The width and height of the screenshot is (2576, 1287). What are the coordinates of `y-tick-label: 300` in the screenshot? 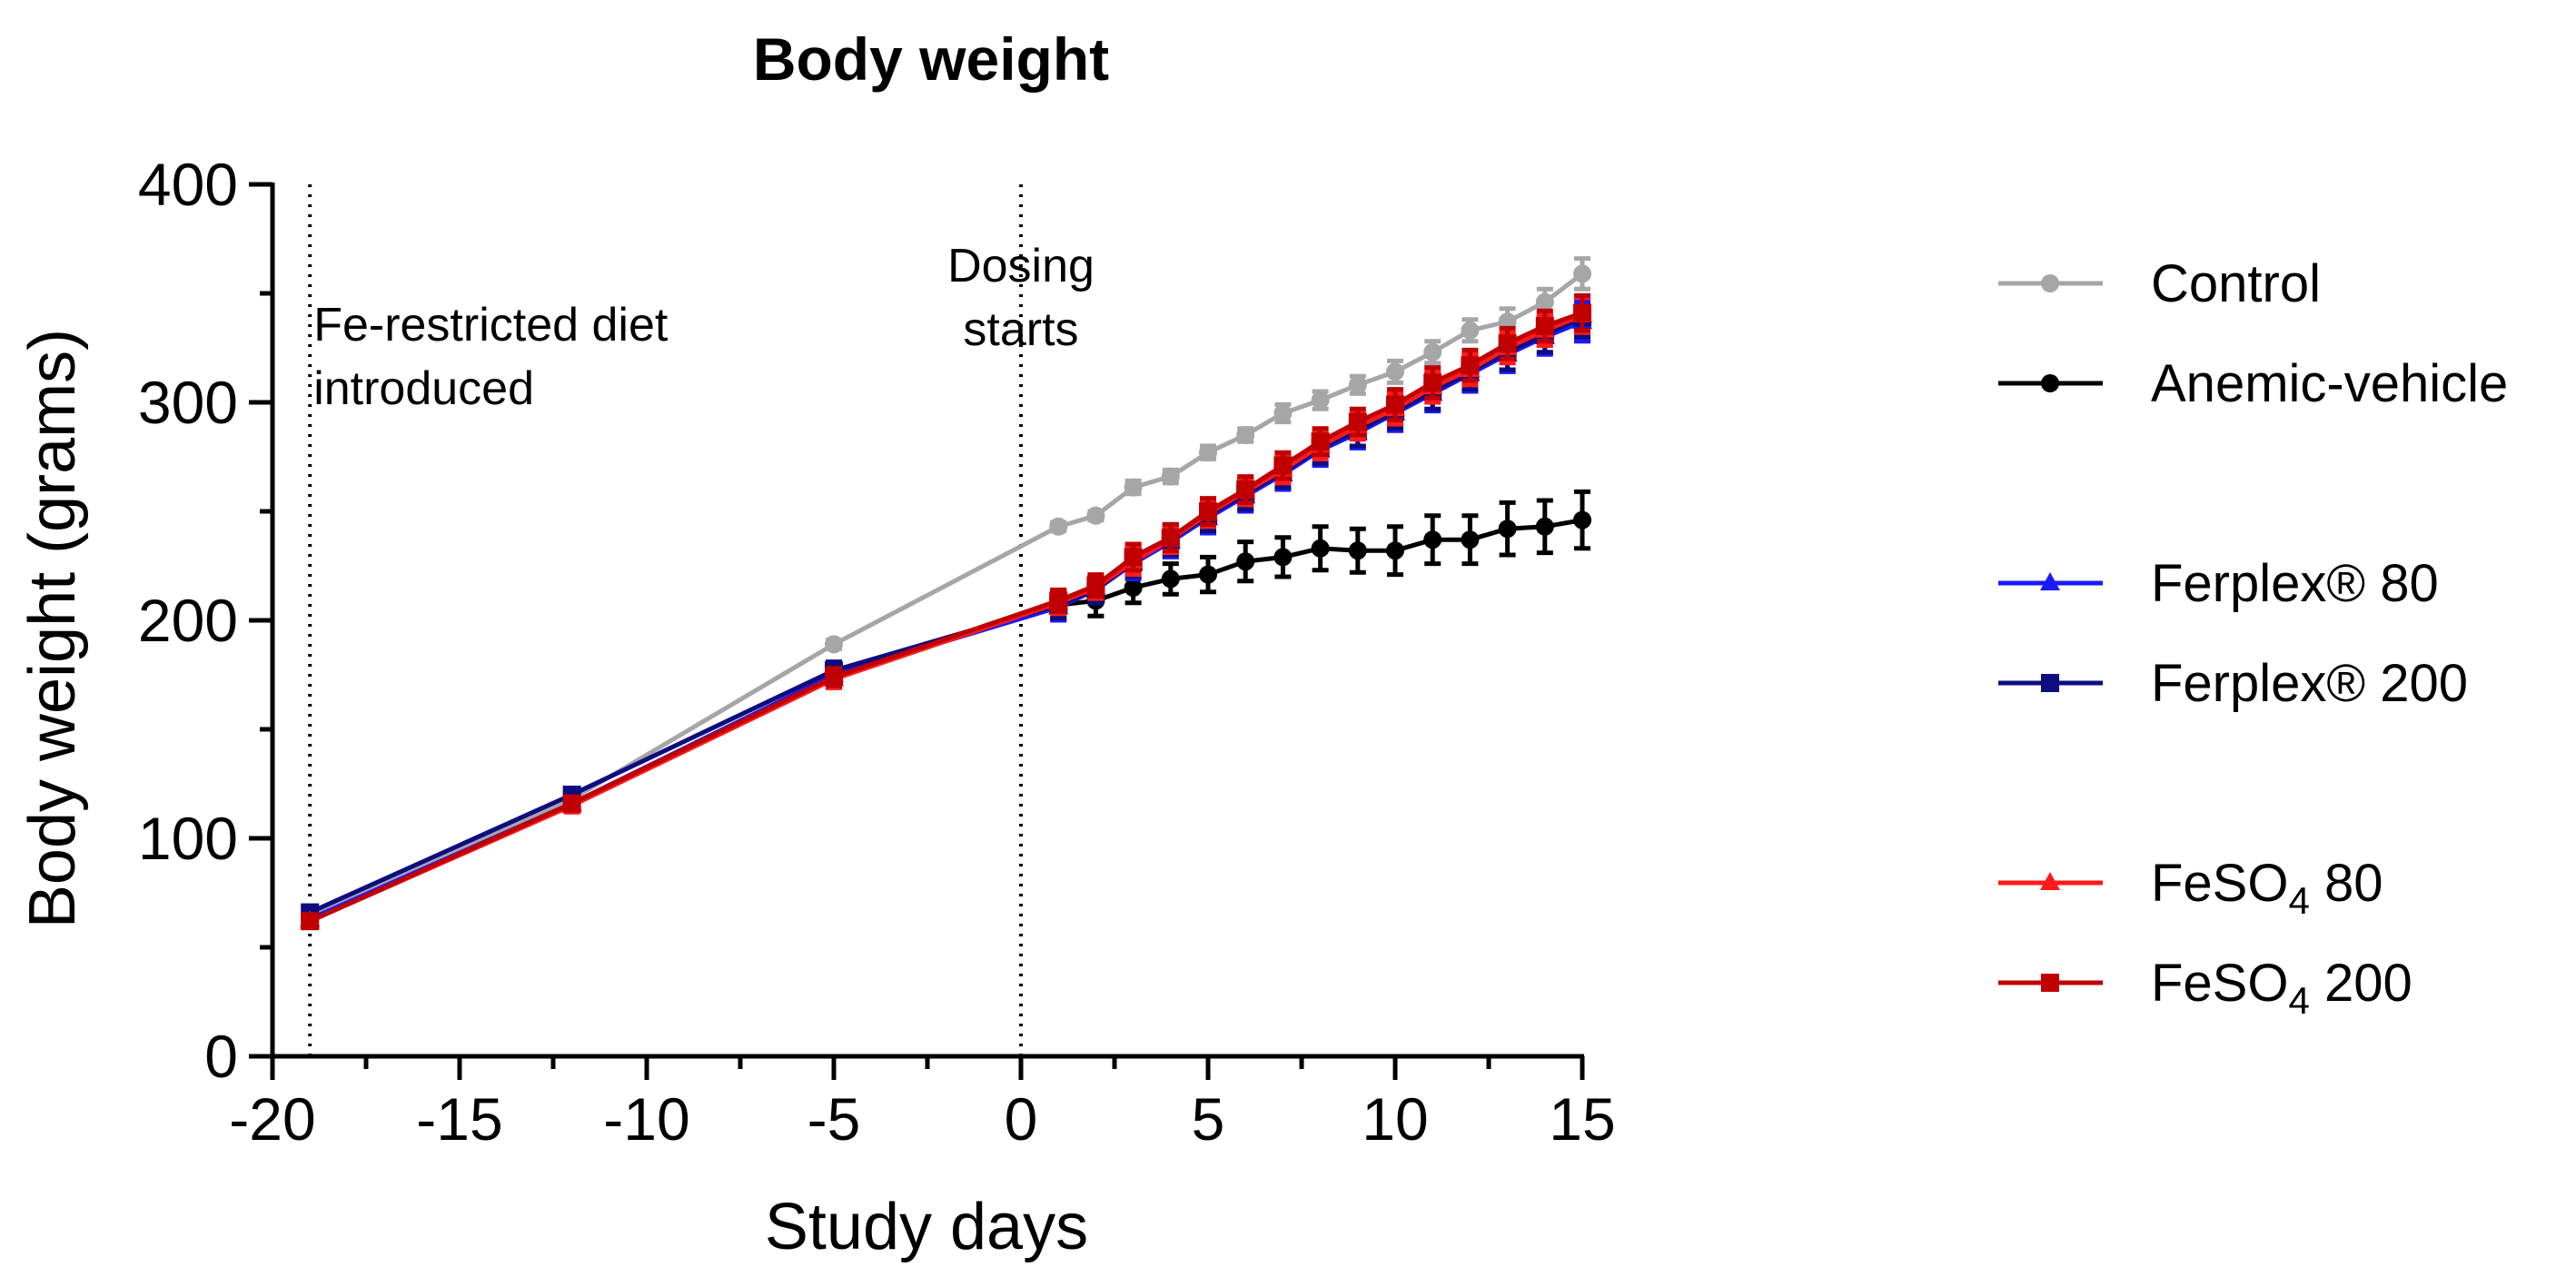 It's located at (188, 402).